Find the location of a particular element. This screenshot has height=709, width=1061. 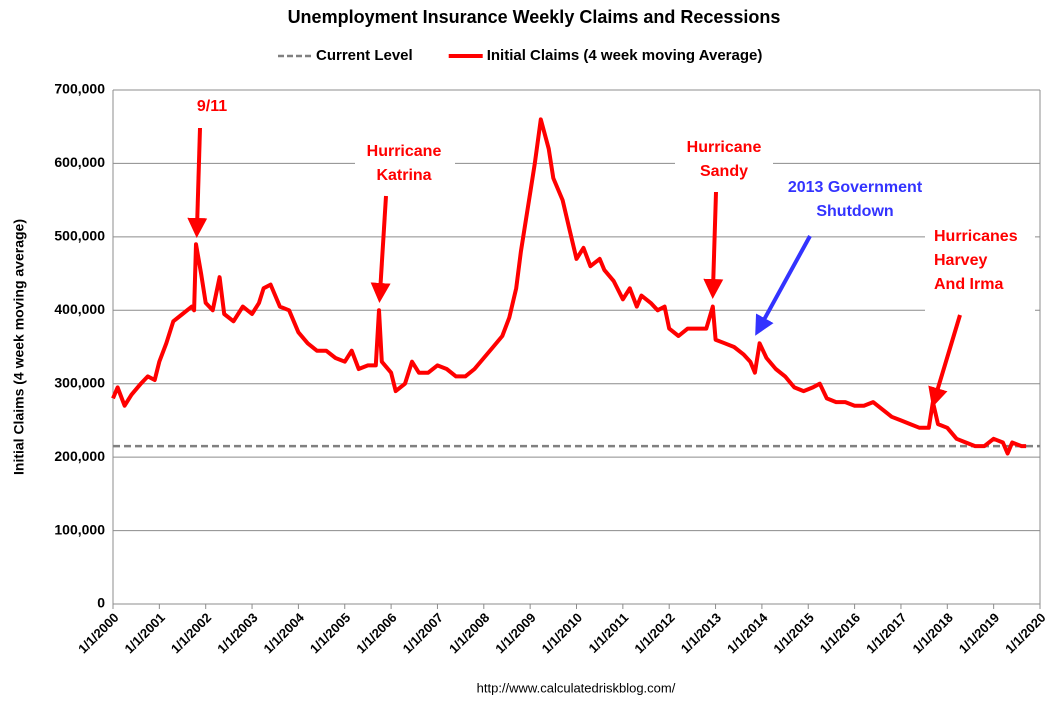

x-tick-label: 1/1/2004 is located at coordinates (284, 632).